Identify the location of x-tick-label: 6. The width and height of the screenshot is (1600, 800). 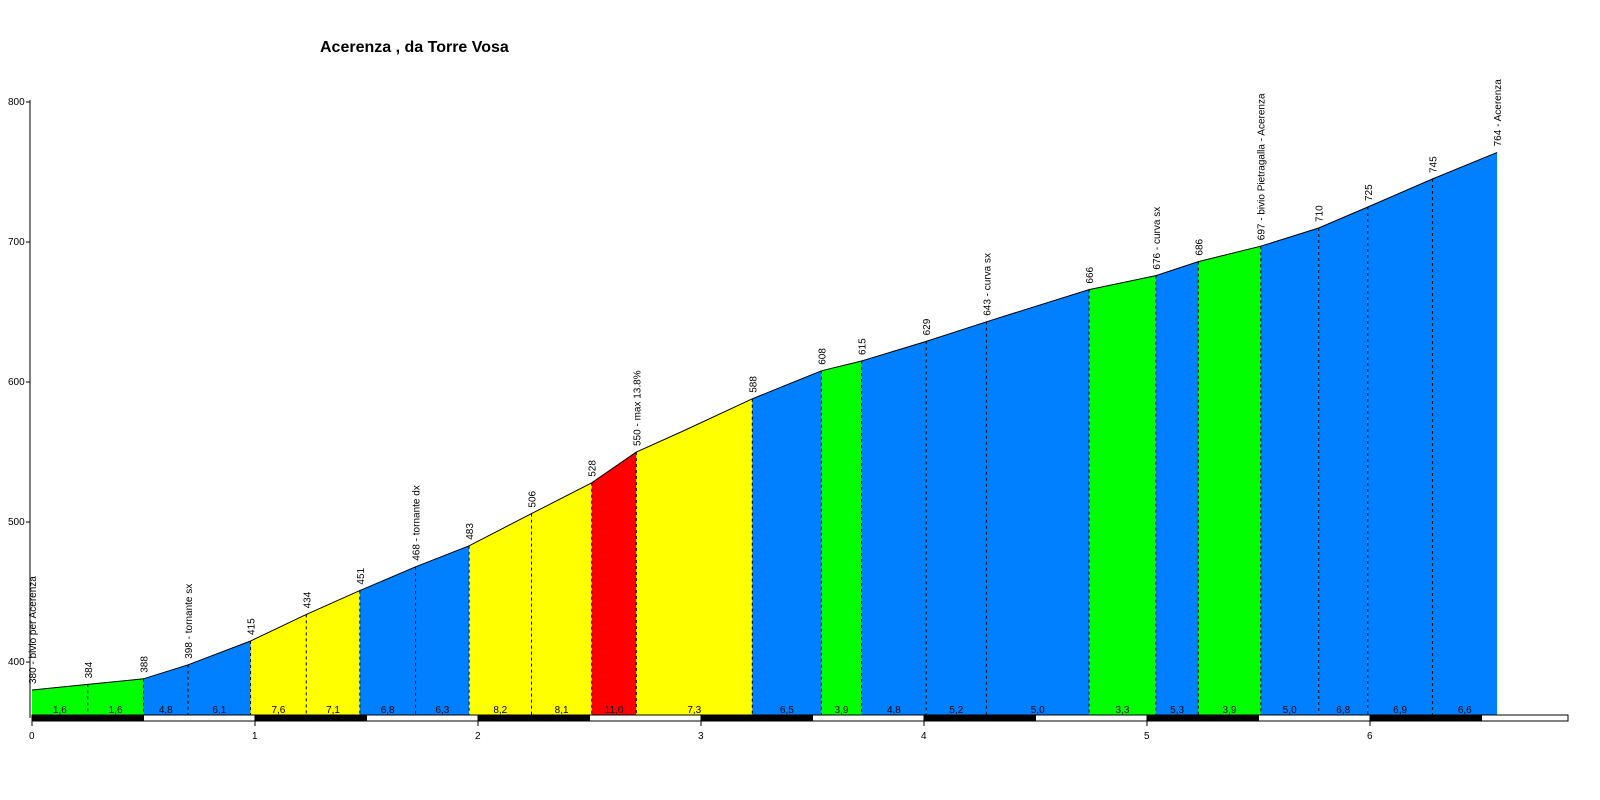
(1370, 736).